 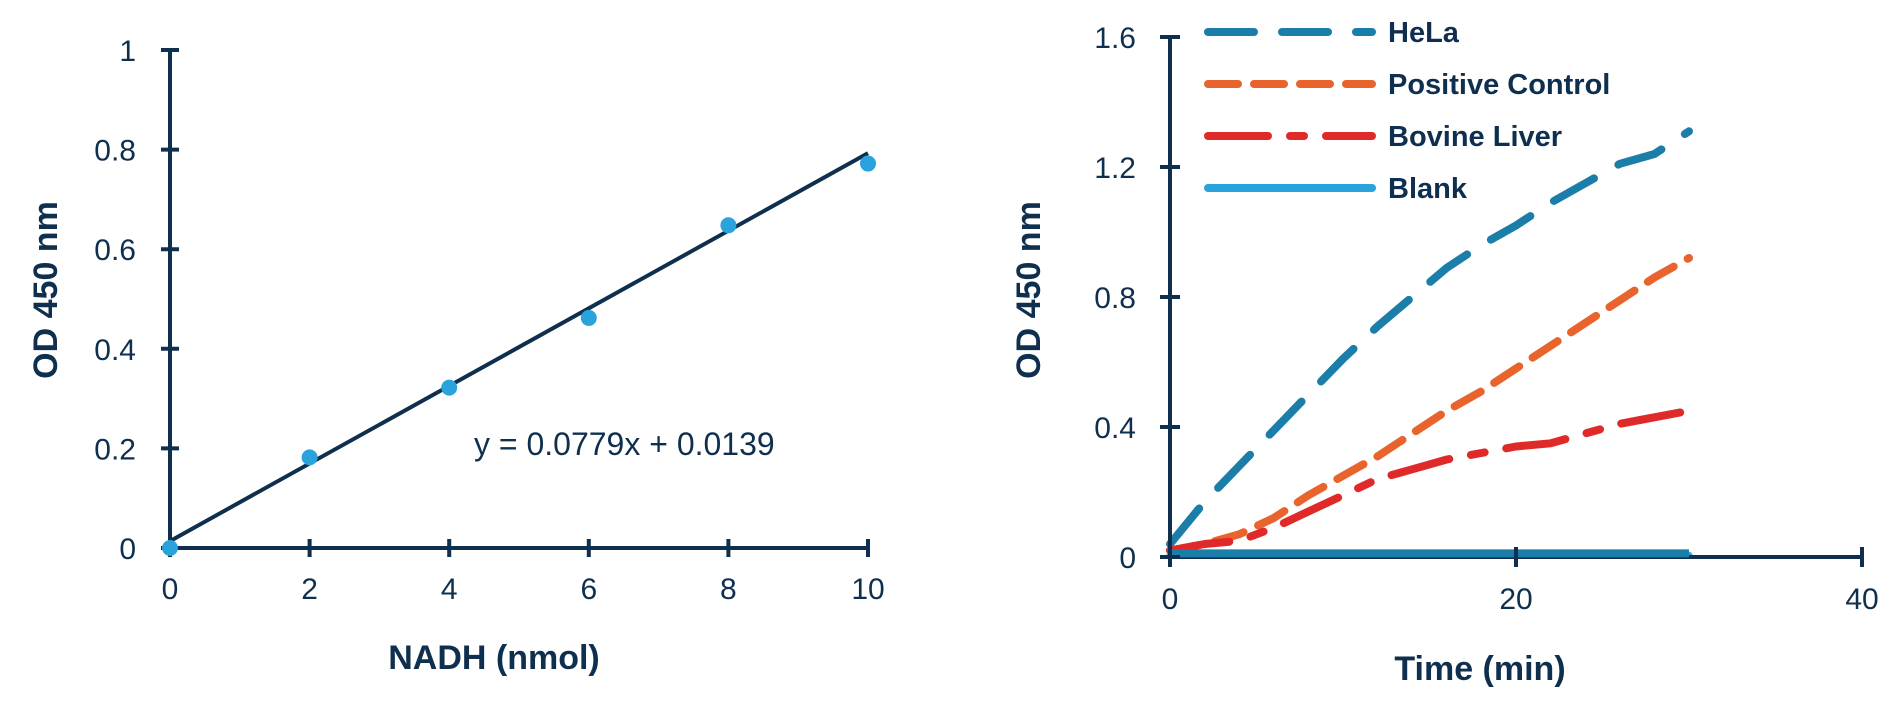 I want to click on x-axis-title: NADH (nmol), so click(x=494, y=658).